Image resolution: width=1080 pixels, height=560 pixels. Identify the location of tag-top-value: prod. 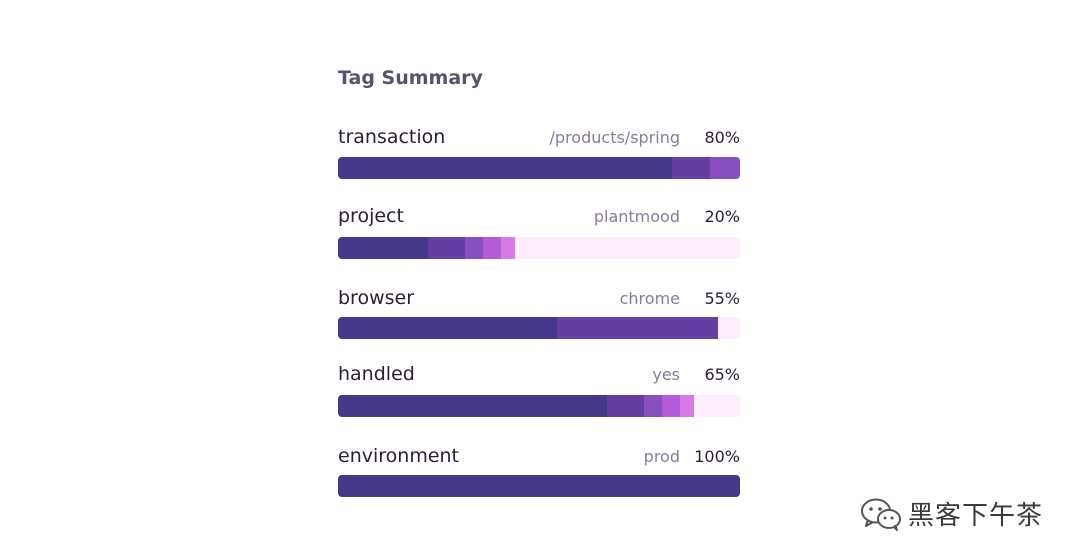
(661, 456).